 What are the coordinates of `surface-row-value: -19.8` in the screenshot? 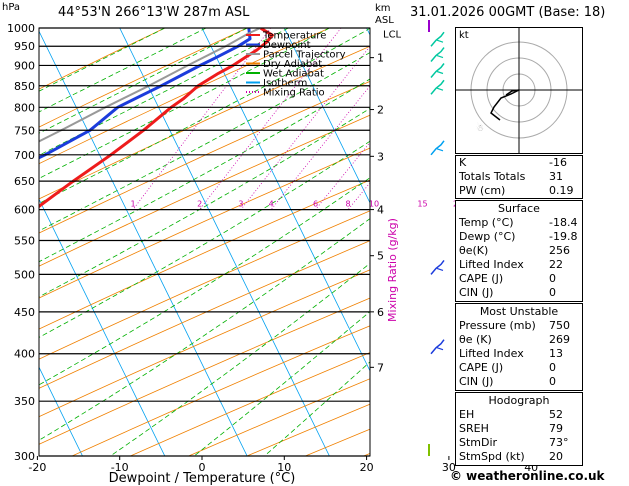 It's located at (563, 236).